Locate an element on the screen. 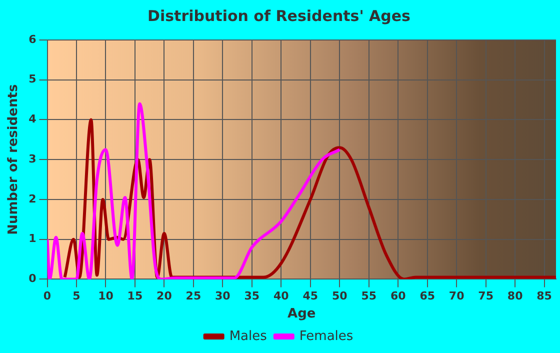 This screenshot has width=560, height=353. x-tick-label: 15 is located at coordinates (135, 296).